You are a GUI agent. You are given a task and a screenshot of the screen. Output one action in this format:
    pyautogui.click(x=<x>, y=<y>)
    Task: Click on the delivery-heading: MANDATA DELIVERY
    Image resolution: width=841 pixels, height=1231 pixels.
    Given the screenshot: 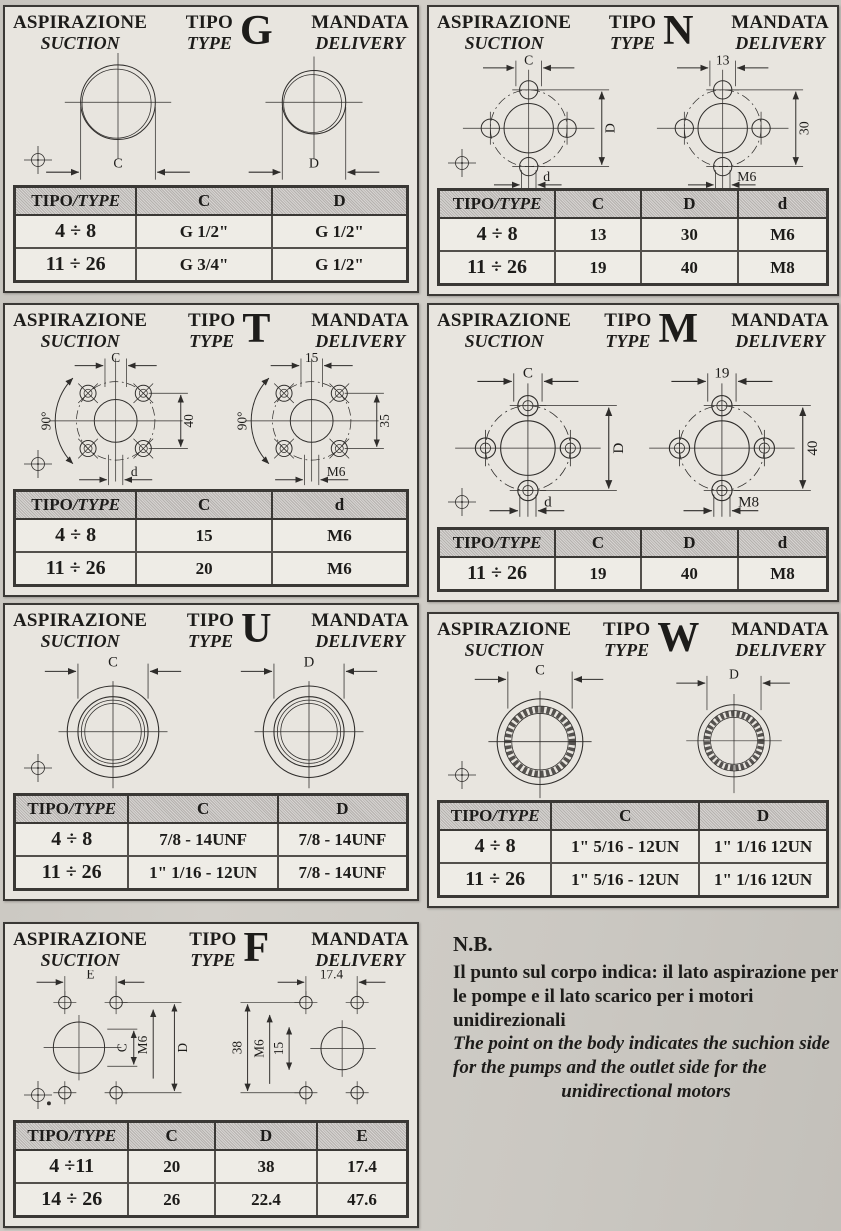 What is the action you would take?
    pyautogui.click(x=360, y=630)
    